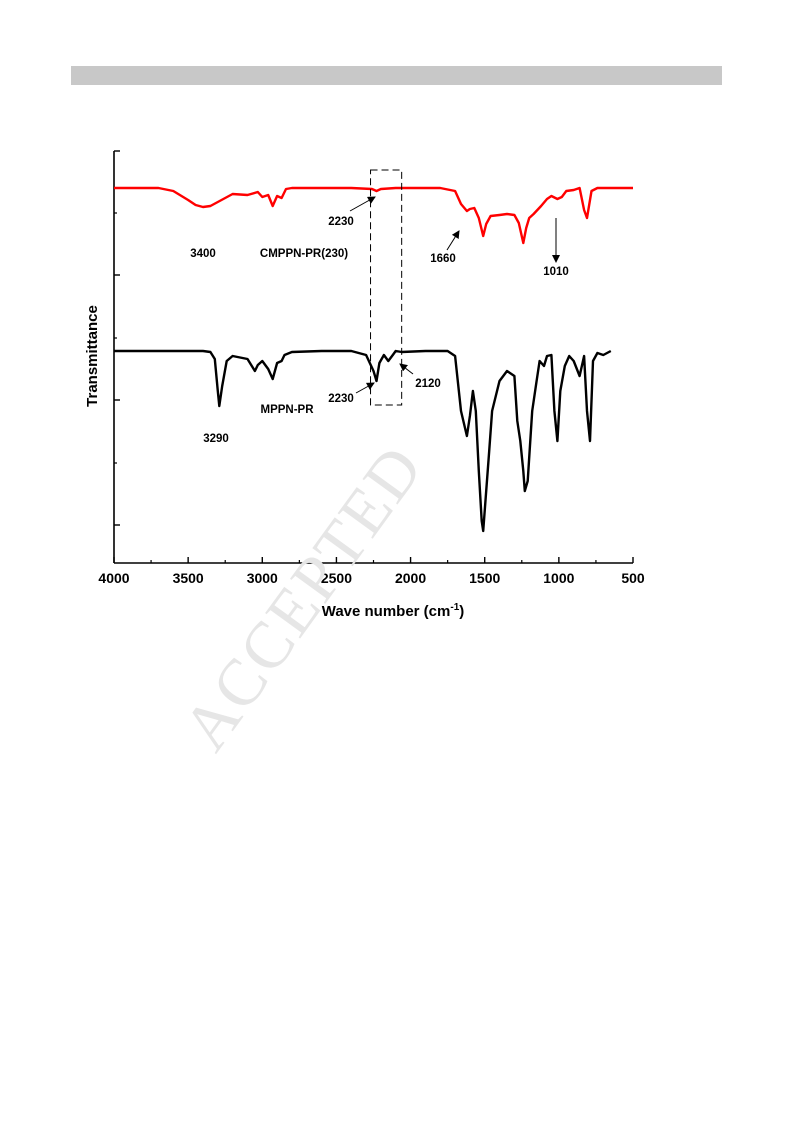  I want to click on series-line-cmppn-pr, so click(373, 215).